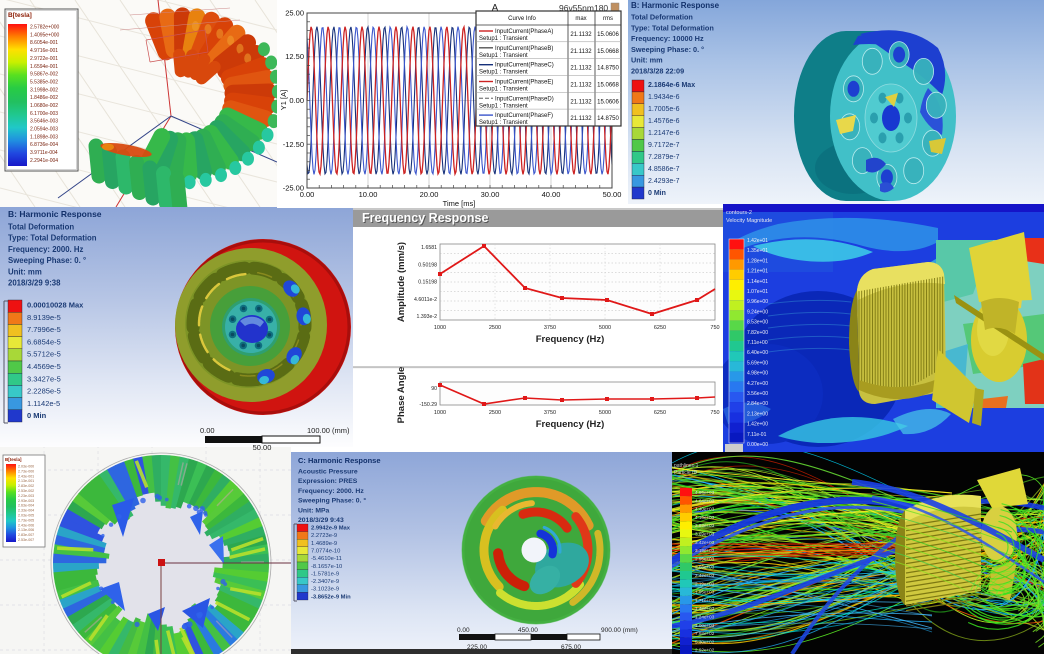 This screenshot has height=654, width=1044. What do you see at coordinates (757, 404) in the screenshot?
I see `svg-text: 2.84e+00` at bounding box center [757, 404].